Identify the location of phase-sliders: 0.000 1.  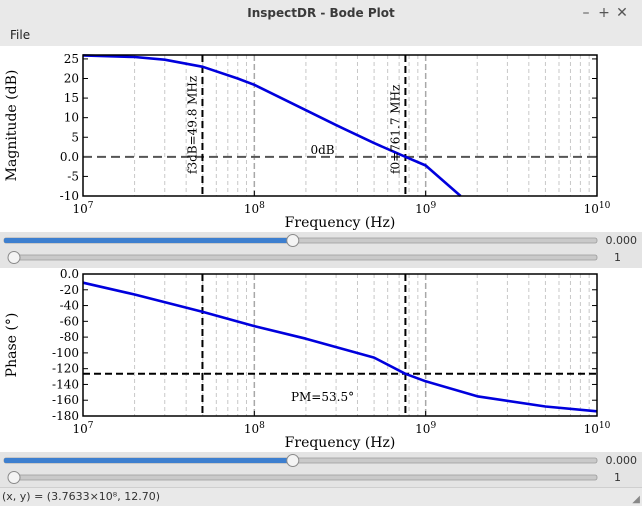
(321, 469).